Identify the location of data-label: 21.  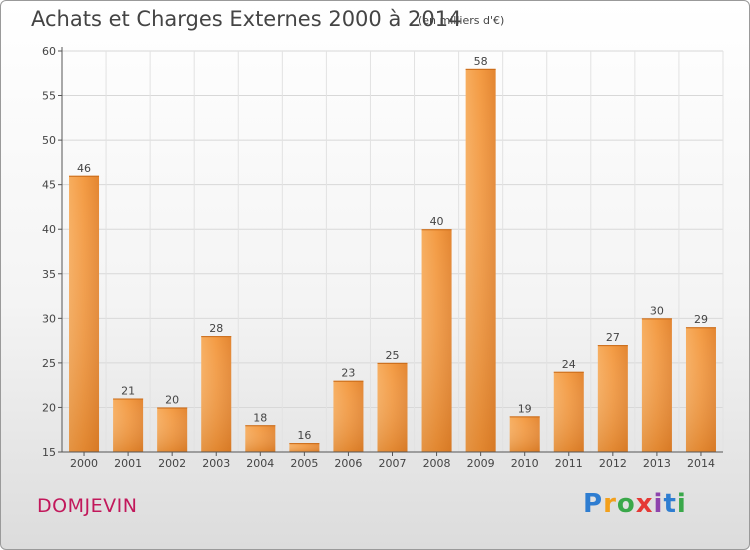
(128, 391).